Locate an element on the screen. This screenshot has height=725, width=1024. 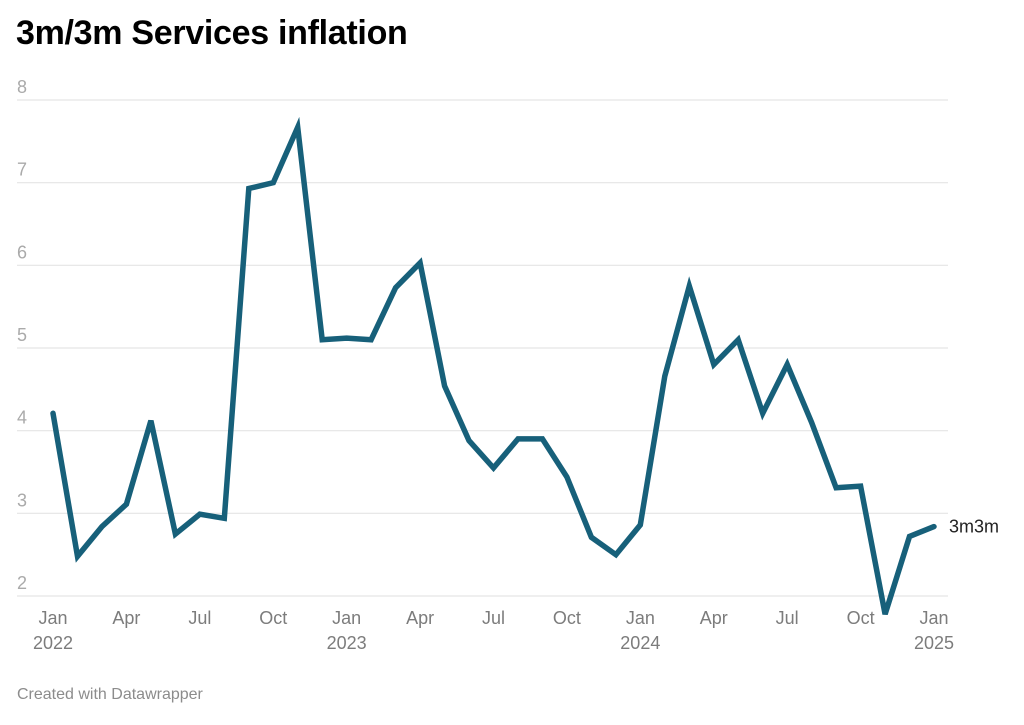
y-tick-label: 3 is located at coordinates (22, 500).